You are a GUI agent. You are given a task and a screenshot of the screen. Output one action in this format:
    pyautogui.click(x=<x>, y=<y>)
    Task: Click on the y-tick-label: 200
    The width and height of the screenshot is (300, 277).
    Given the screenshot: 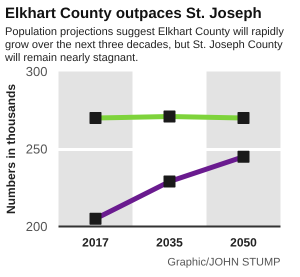 What is the action you would take?
    pyautogui.click(x=37, y=226)
    